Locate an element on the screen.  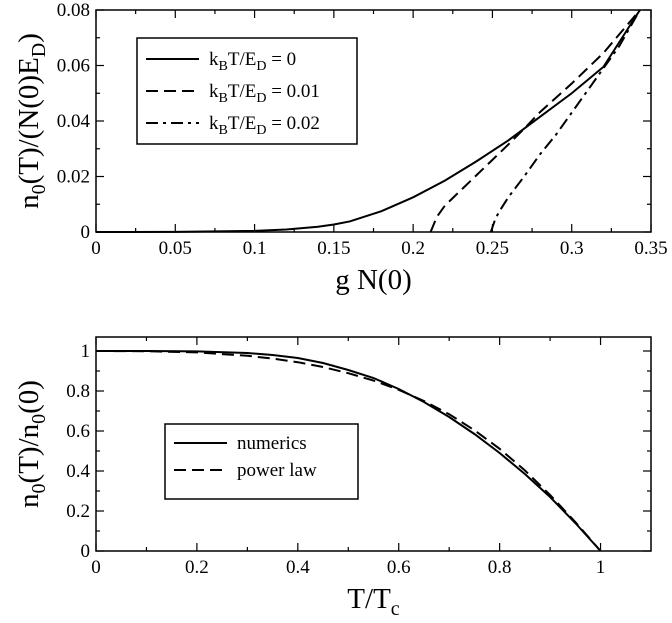
x-axis-label: g N(0) is located at coordinates (373, 280).